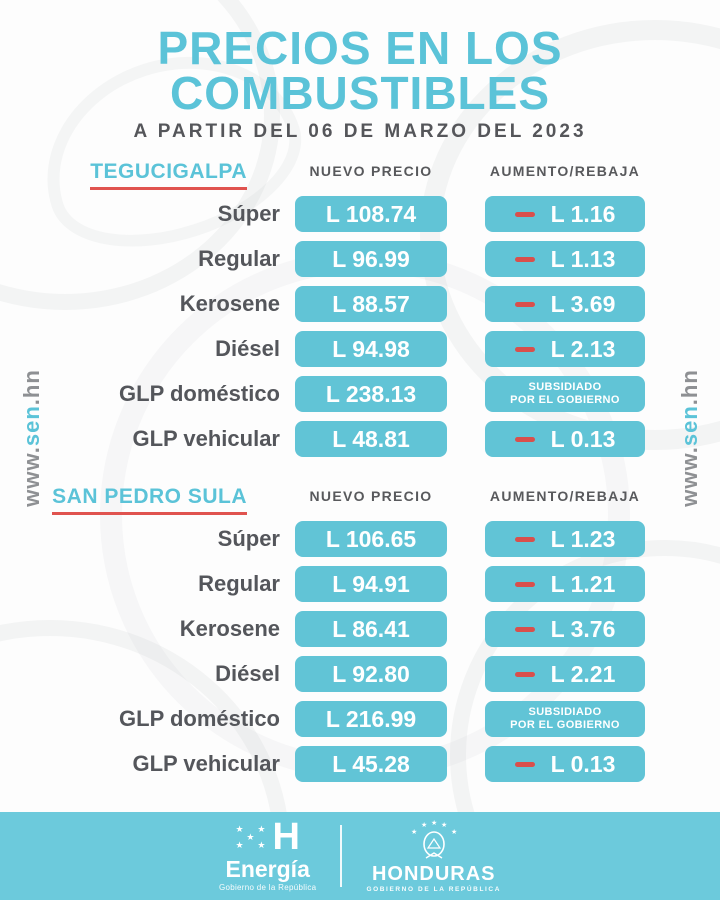 The image size is (720, 900). I want to click on city-name: TEGUCIGALPA, so click(168, 175).